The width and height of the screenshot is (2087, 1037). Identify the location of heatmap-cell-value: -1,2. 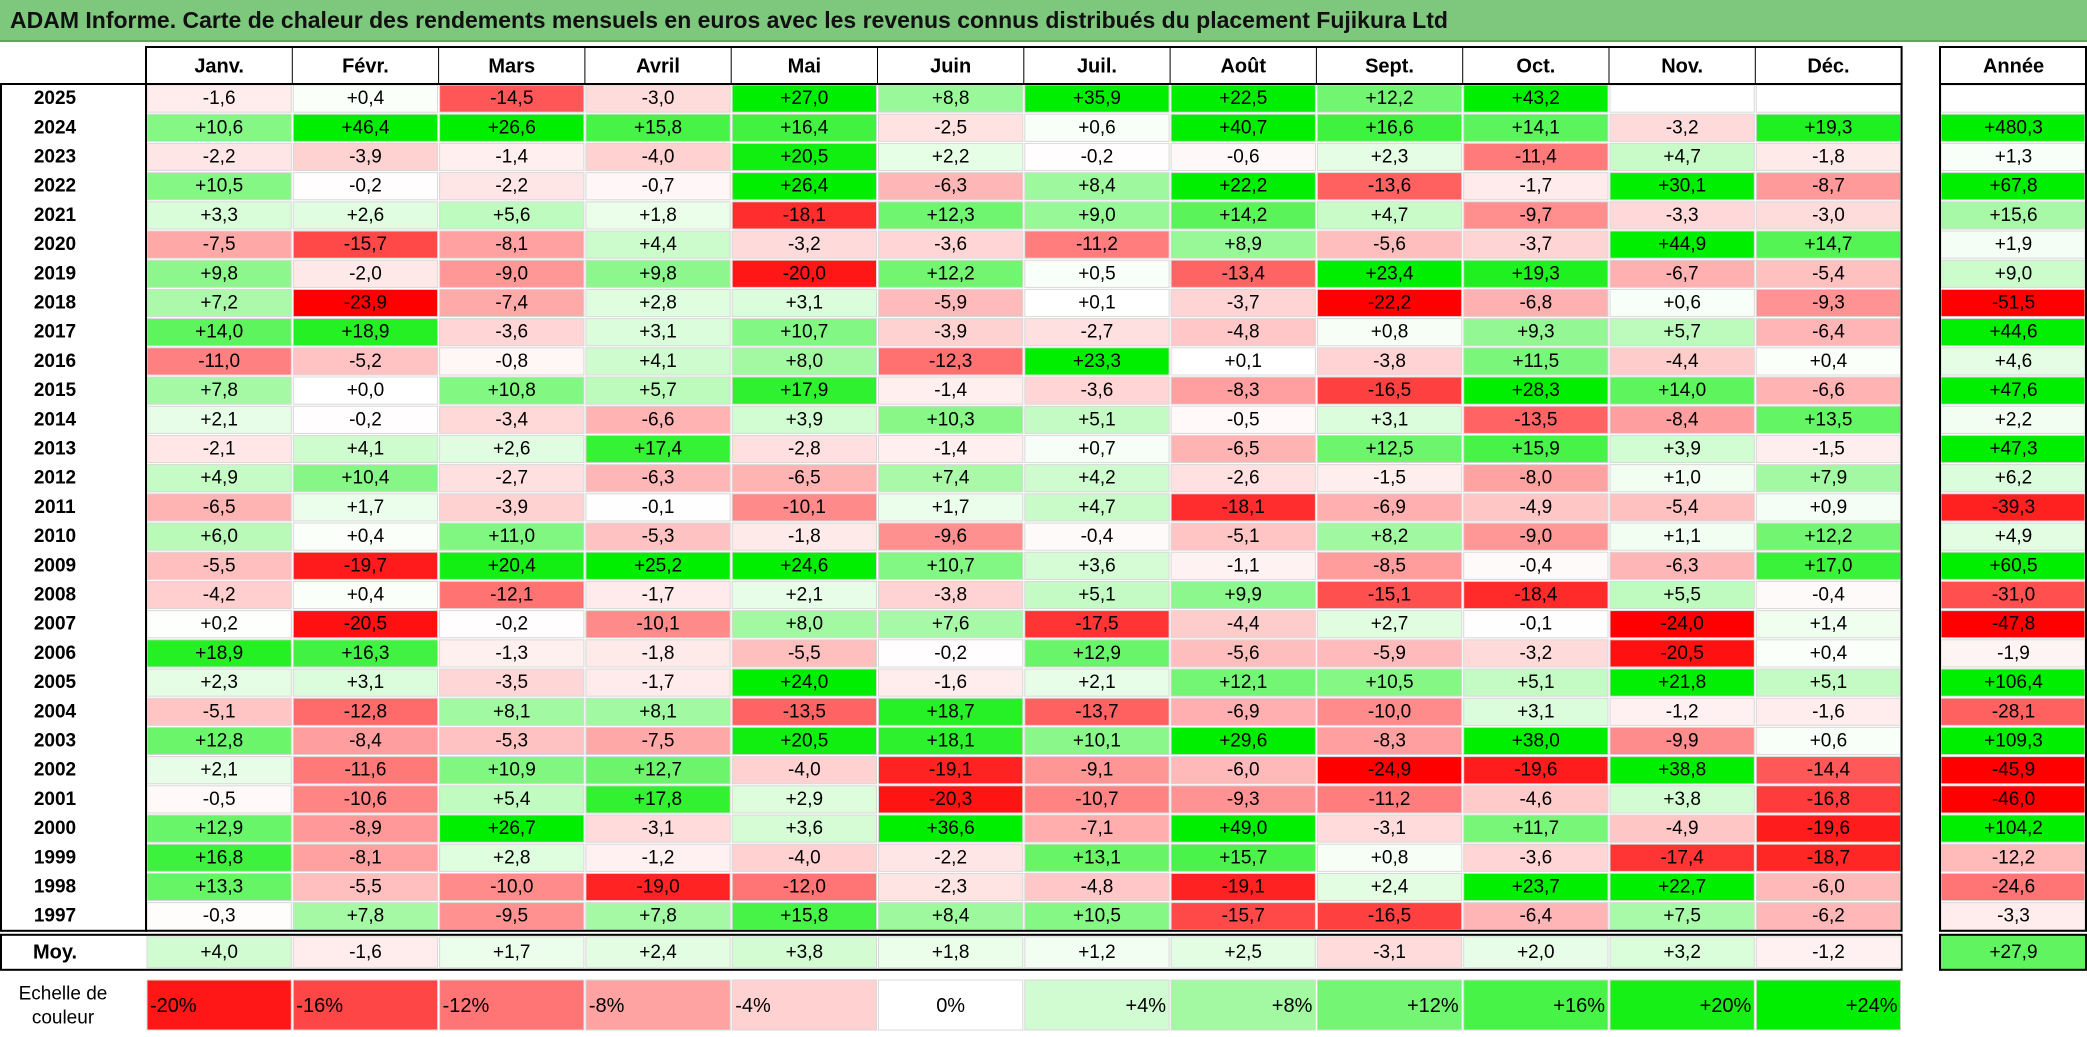
(658, 857).